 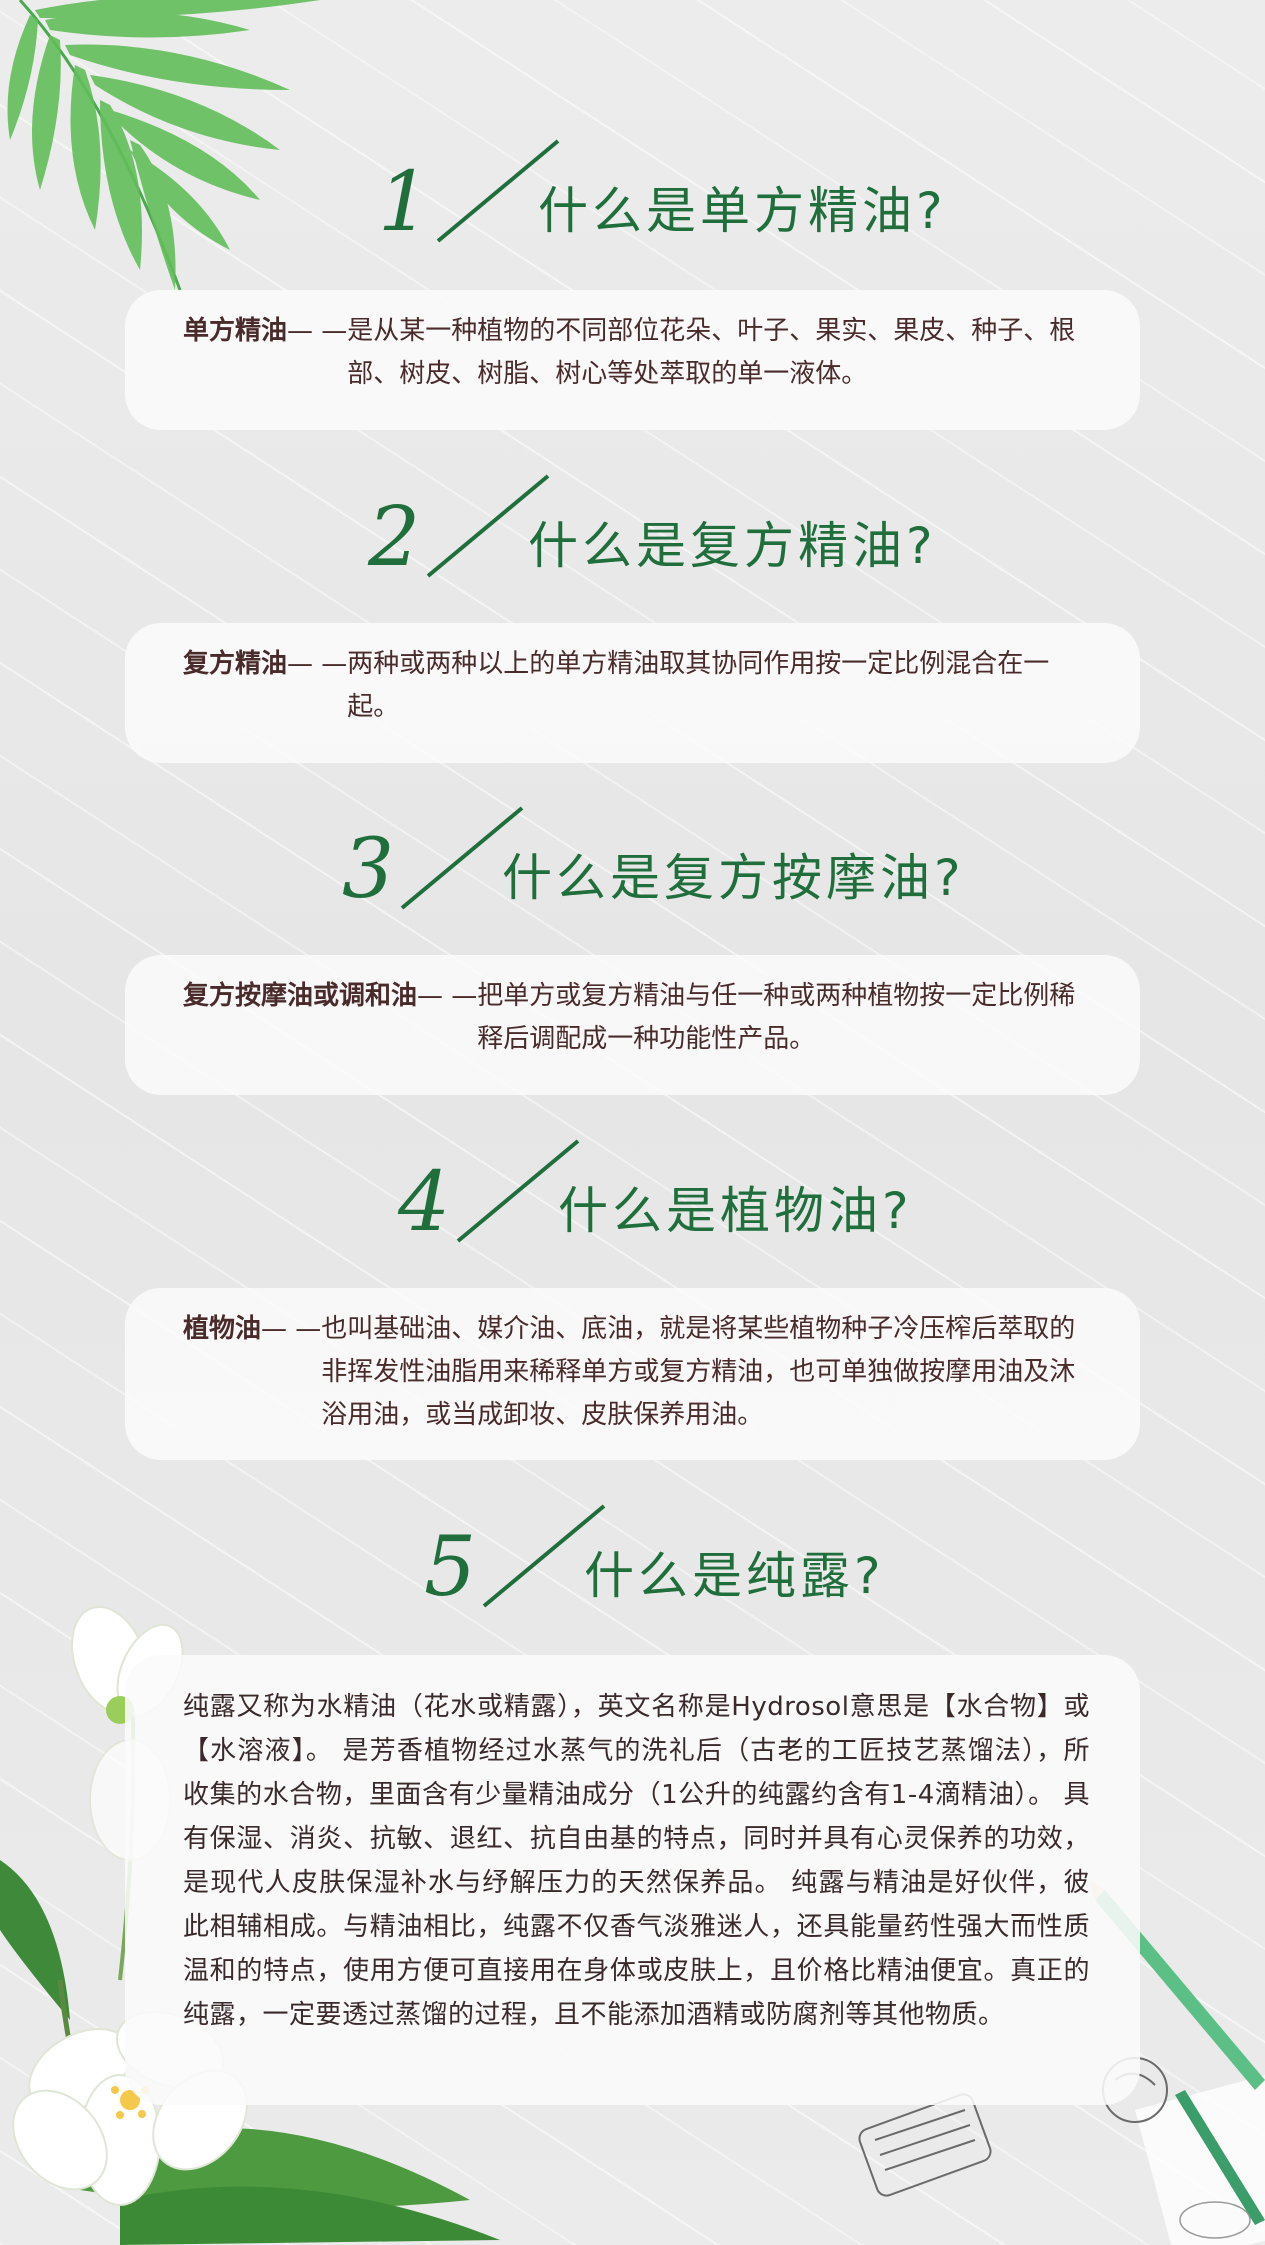 I want to click on question-title-1: 什么是单方精油?, so click(x=742, y=211).